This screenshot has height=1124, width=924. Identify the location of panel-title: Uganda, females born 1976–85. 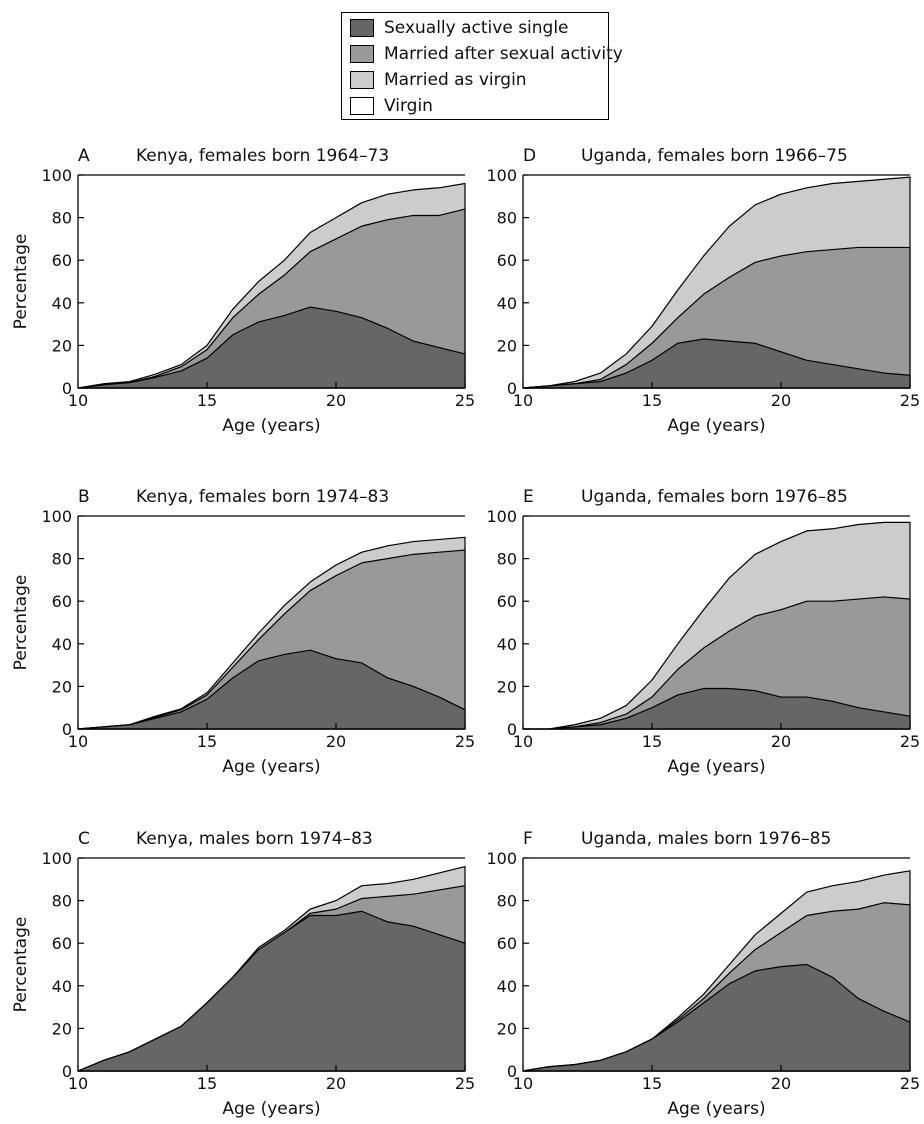
(714, 497).